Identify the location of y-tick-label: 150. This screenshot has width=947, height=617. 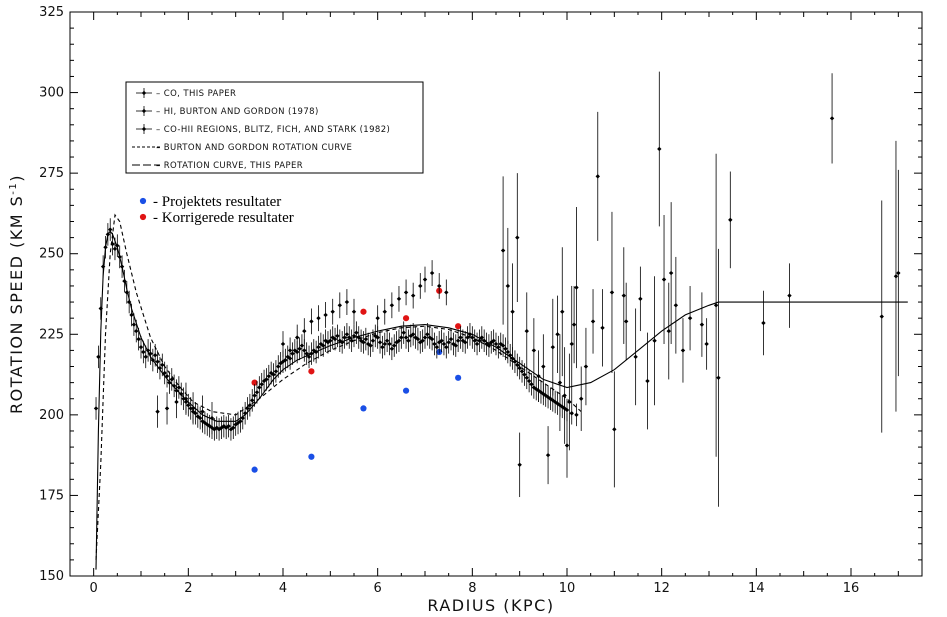
(51, 576).